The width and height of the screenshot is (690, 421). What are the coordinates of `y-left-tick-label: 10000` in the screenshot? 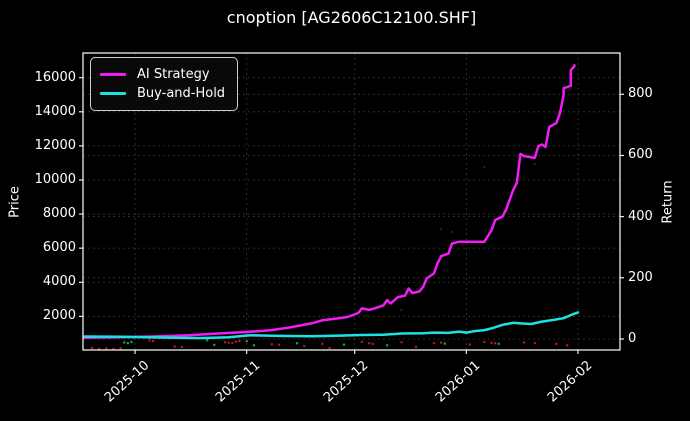 It's located at (55, 179).